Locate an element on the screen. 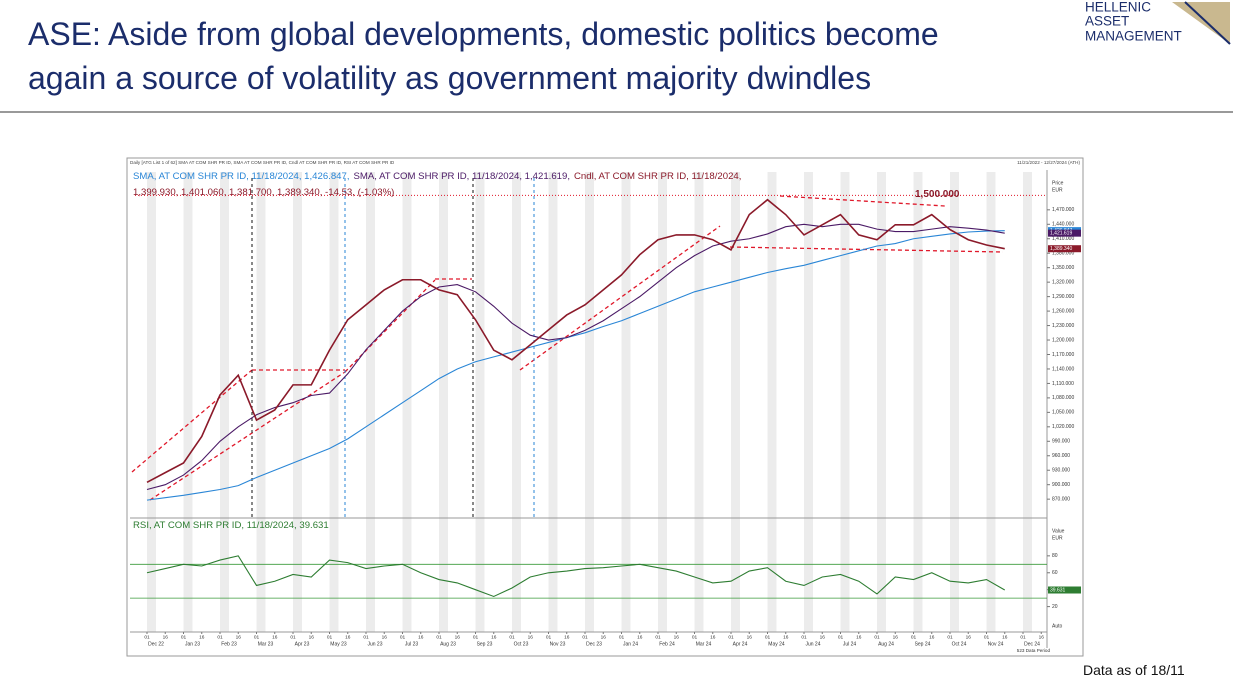 The height and width of the screenshot is (682, 1233). y-tick-label: 900.000 is located at coordinates (1061, 485).